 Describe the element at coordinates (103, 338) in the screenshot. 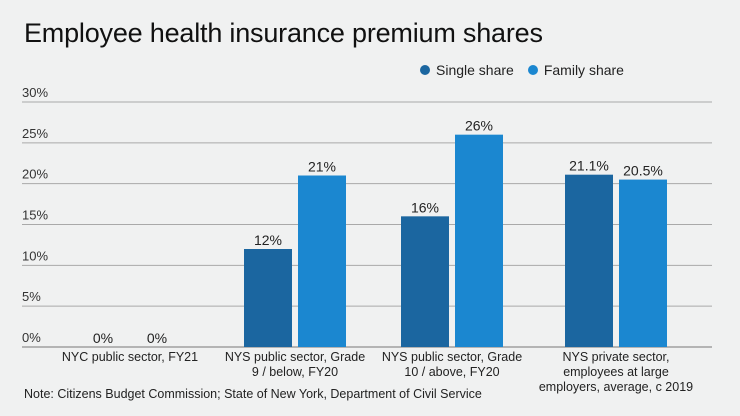

I see `data-label-single-0: 0%` at that location.